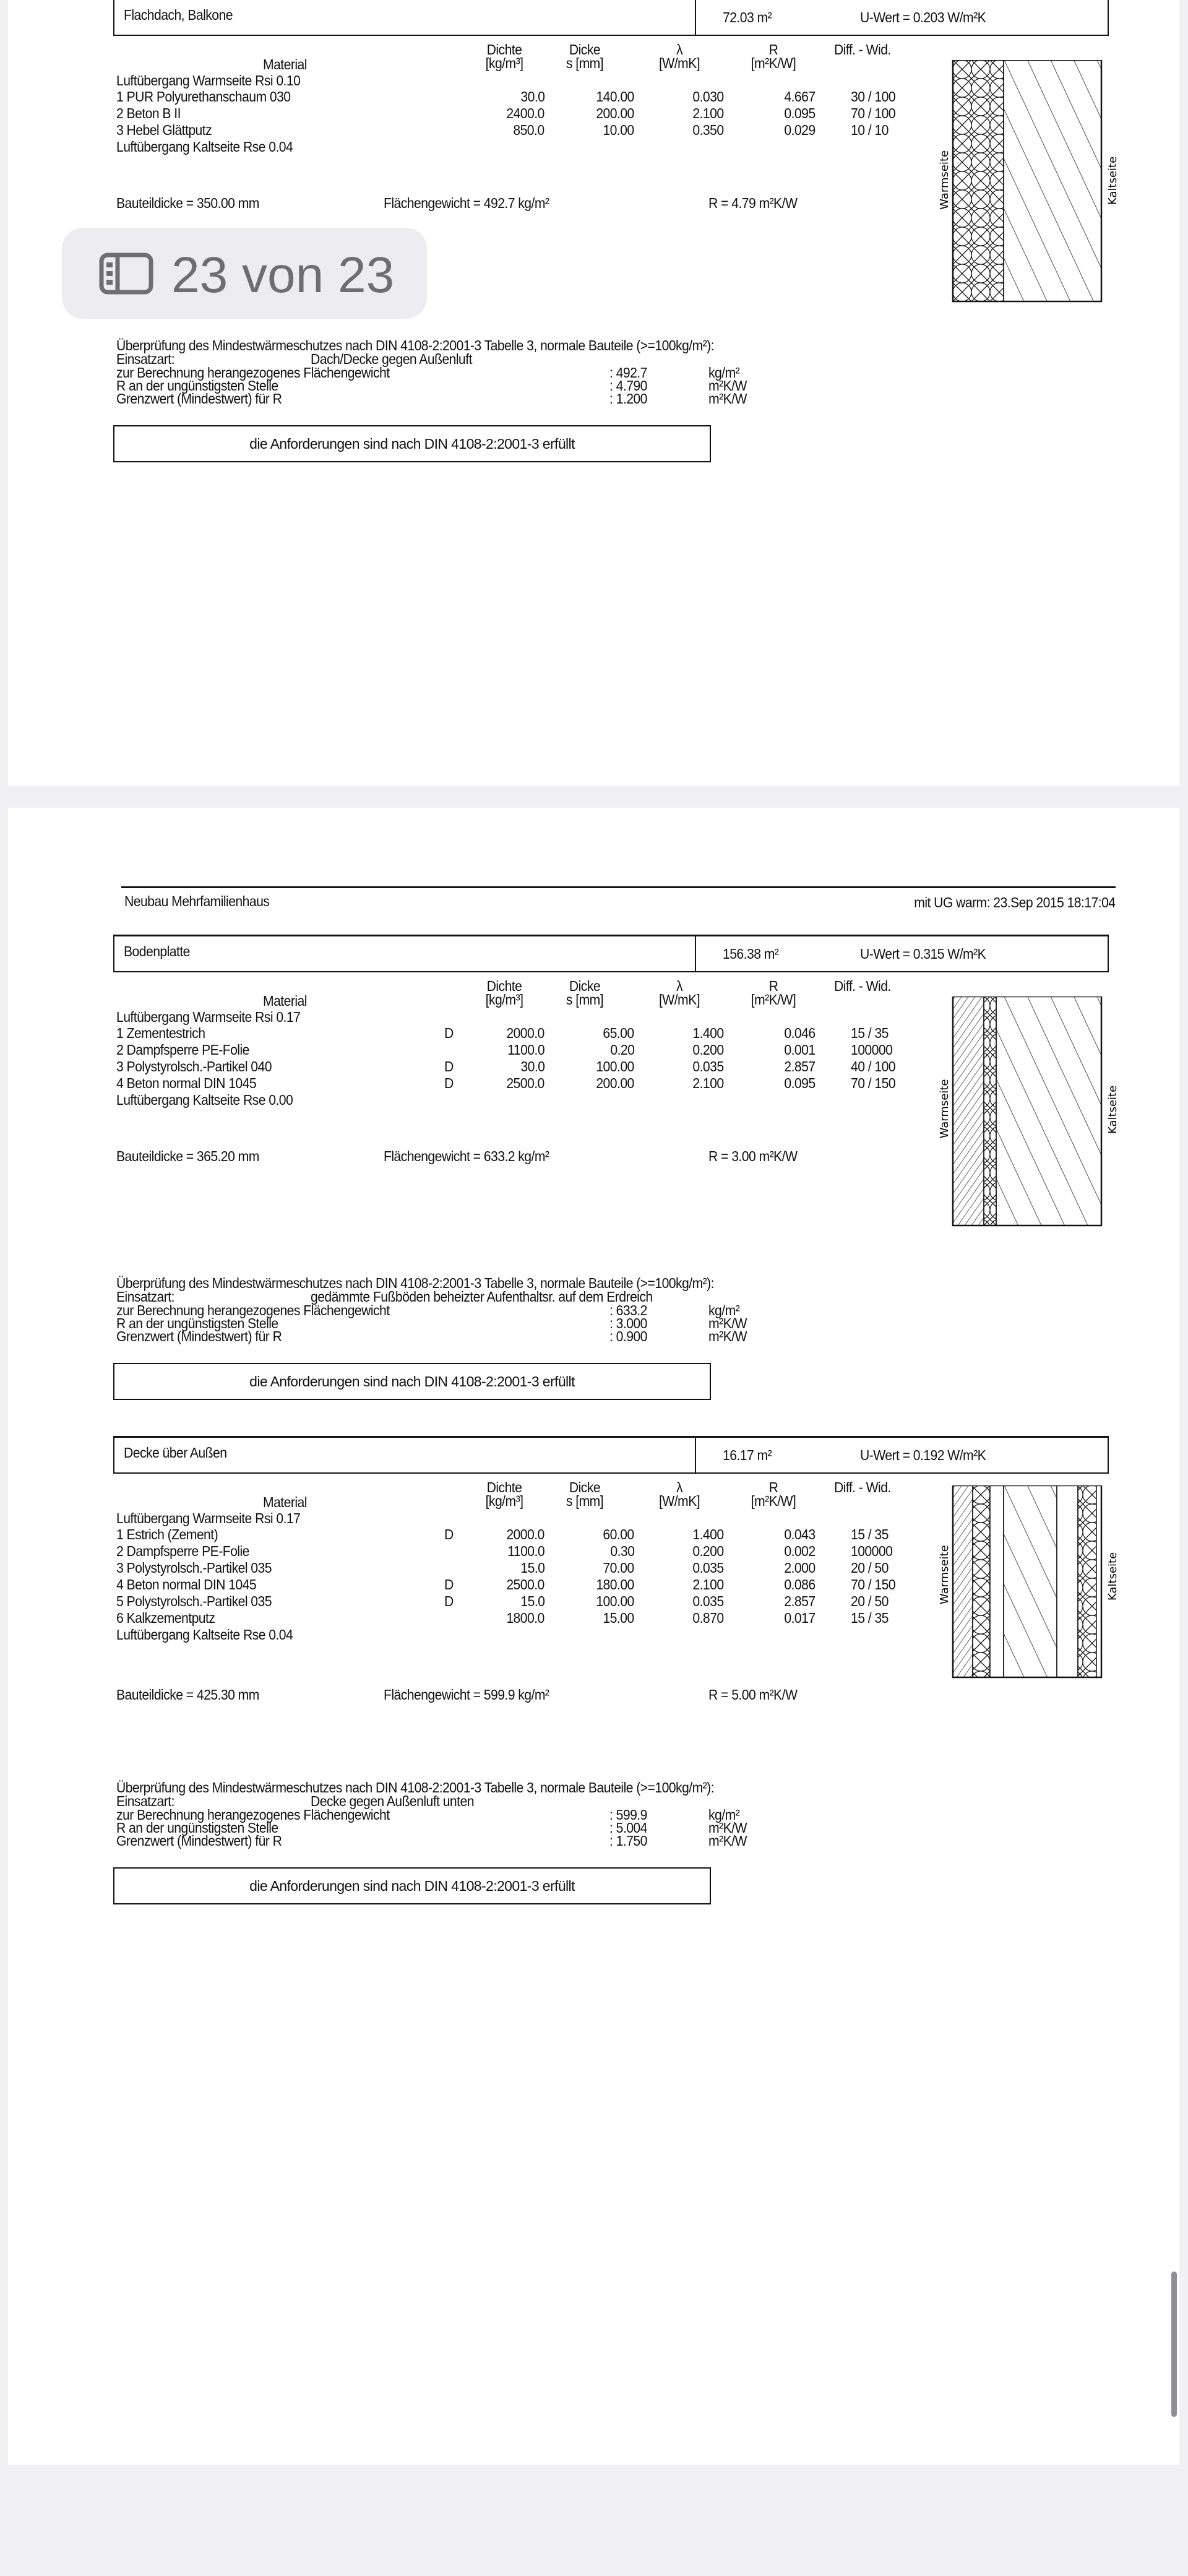 The image size is (1188, 2576). Describe the element at coordinates (504, 986) in the screenshot. I see `col-header-dichte: Dichte` at that location.